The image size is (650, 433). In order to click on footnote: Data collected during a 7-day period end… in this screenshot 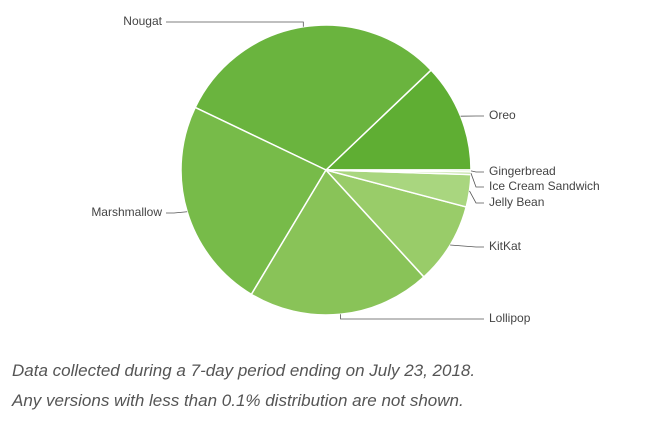, I will do `click(243, 370)`.